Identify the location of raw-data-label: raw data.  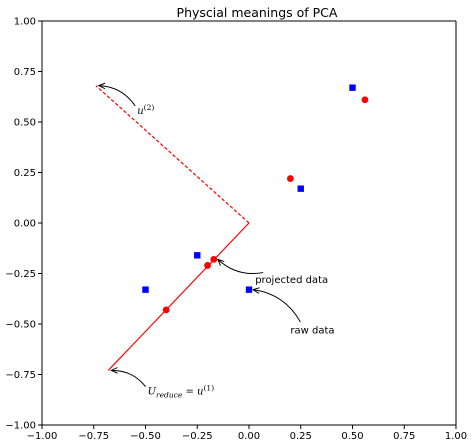
(312, 331).